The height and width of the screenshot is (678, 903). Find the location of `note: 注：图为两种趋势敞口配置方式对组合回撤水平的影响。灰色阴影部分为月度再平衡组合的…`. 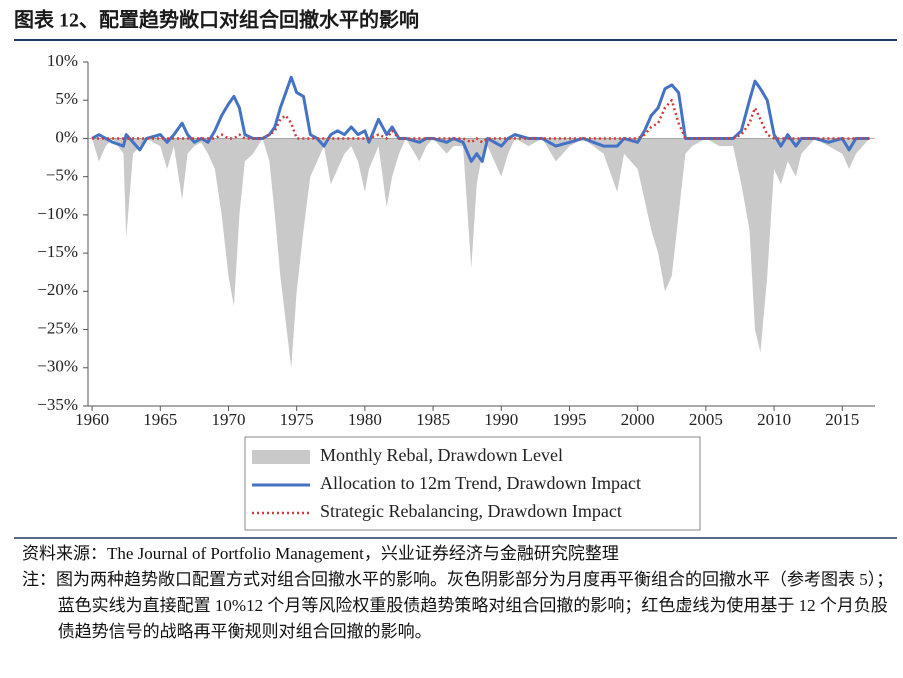

note: 注：图为两种趋势敞口配置方式对组合回撤水平的影响。灰色阴影部分为月度再平衡组合的… is located at coordinates (458, 605).